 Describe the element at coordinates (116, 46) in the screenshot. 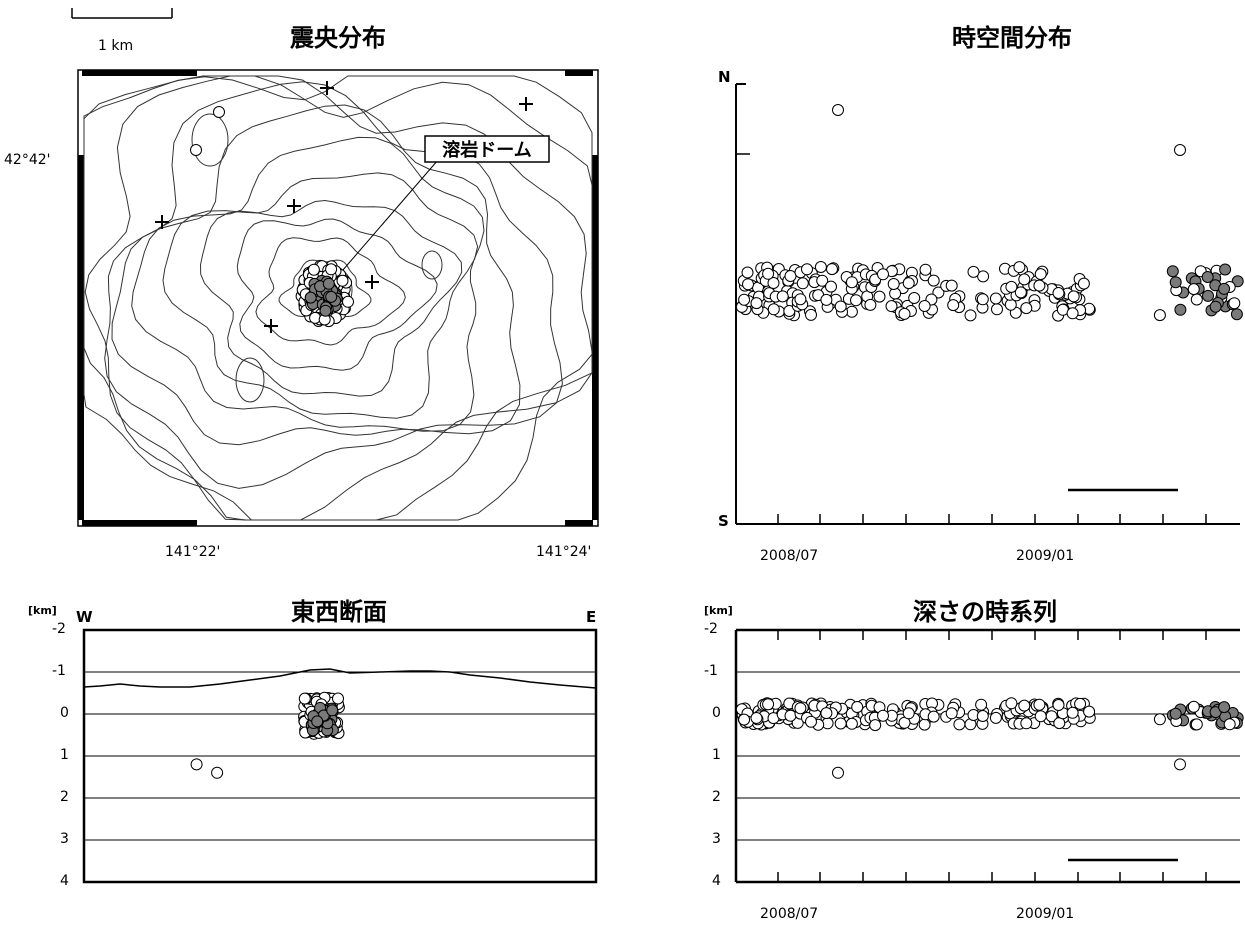

I see `scale-bar-label: 1 km` at that location.